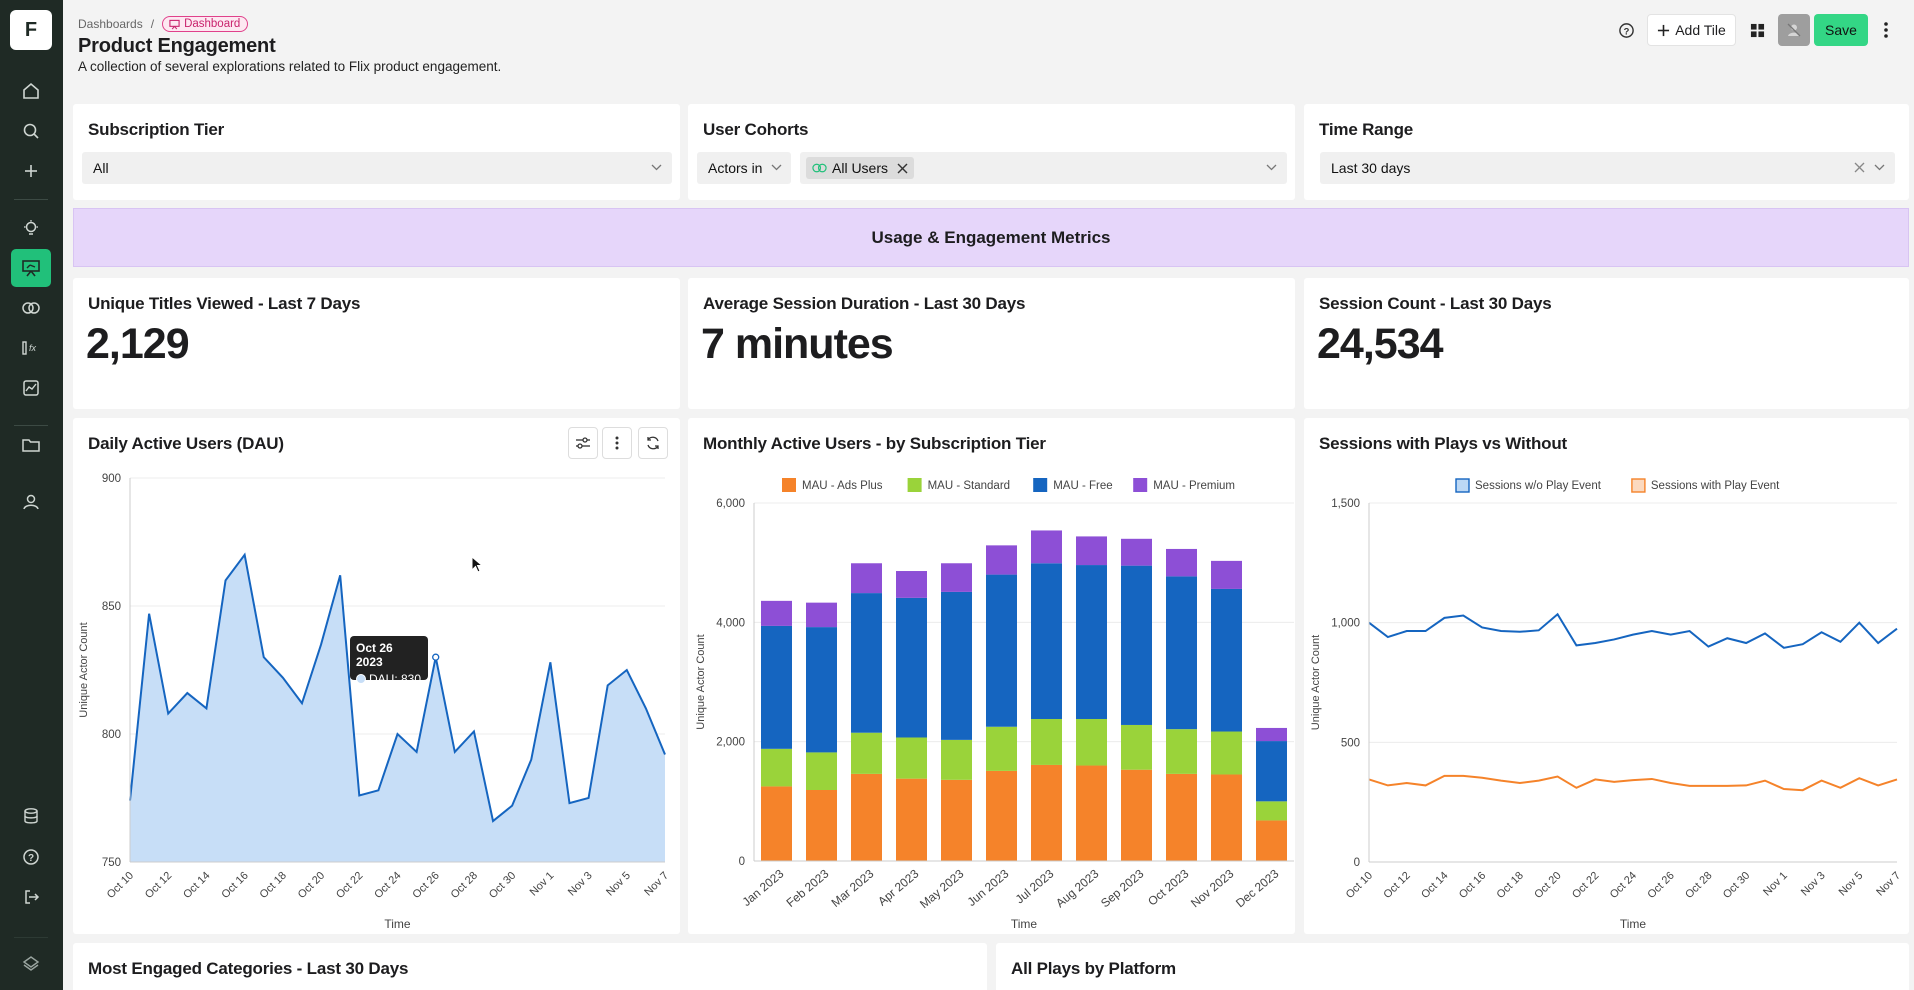  What do you see at coordinates (377, 168) in the screenshot?
I see `subscription-select: All` at bounding box center [377, 168].